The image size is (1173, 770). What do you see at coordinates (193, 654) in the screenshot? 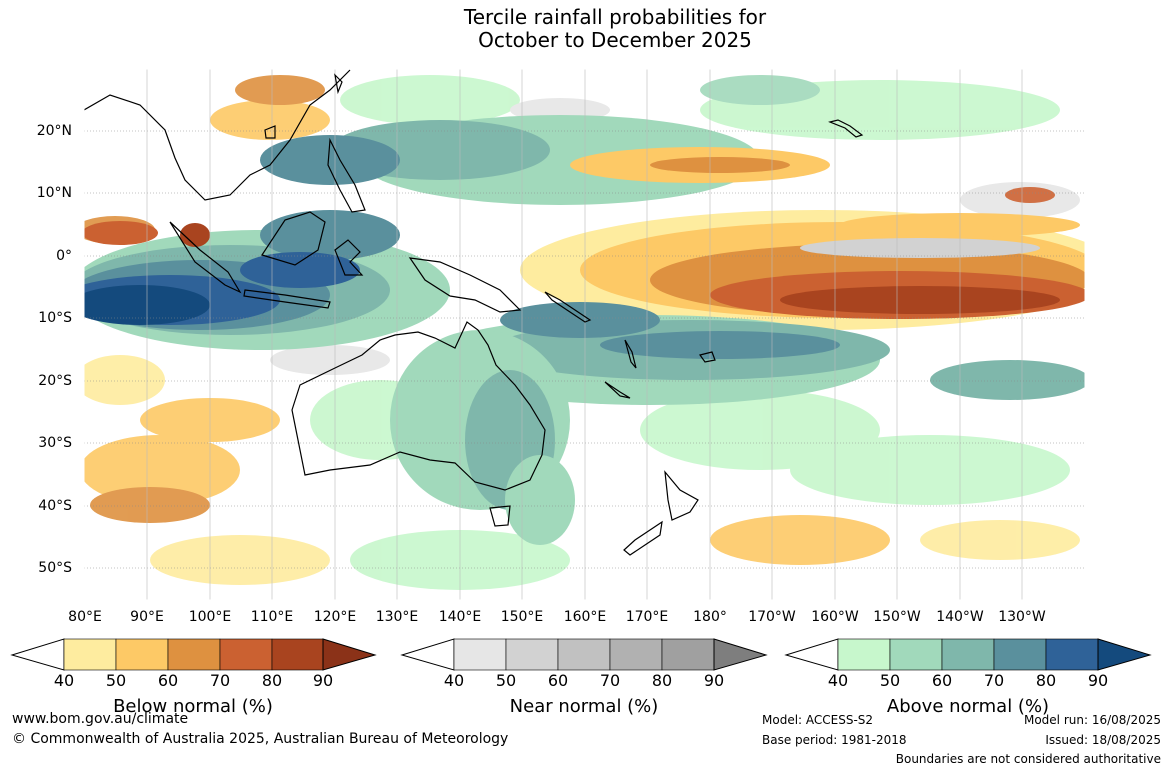
I see `legend-below` at bounding box center [193, 654].